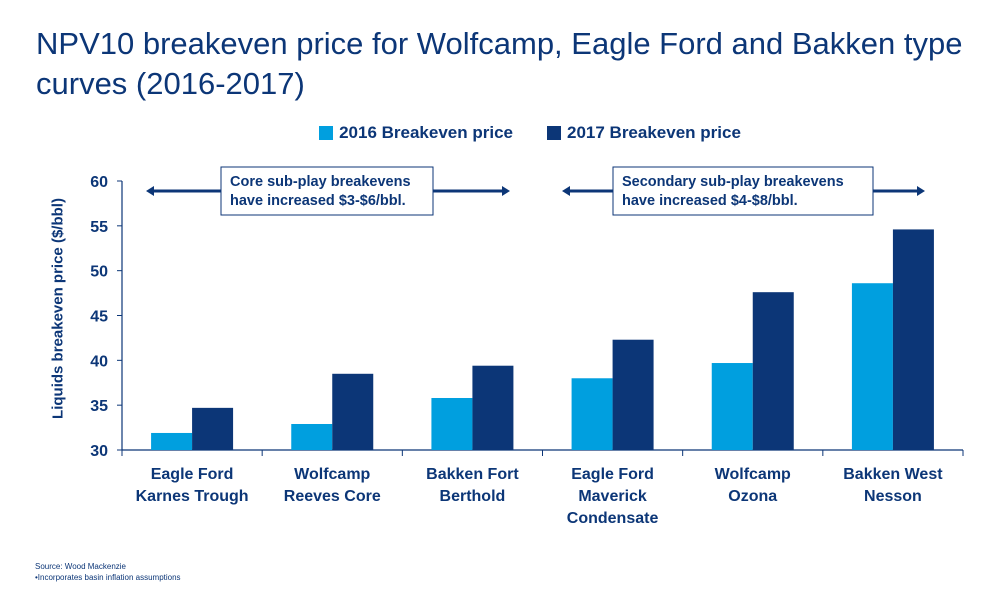 This screenshot has height=600, width=1000. What do you see at coordinates (472, 474) in the screenshot?
I see `x-tick-label: Bakken Fort` at bounding box center [472, 474].